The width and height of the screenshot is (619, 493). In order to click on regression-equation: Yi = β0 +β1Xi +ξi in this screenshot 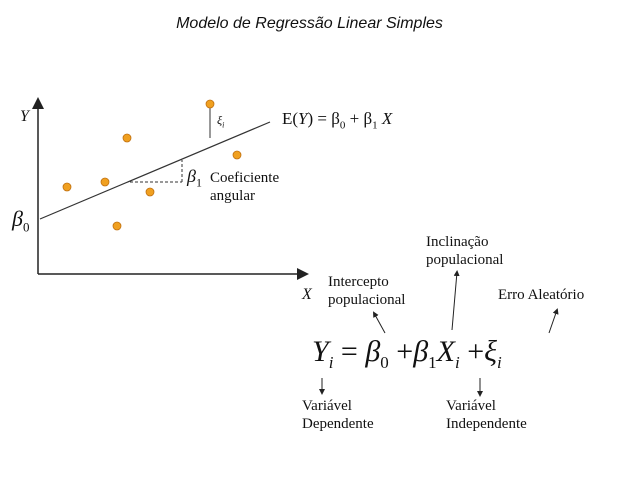, I will do `click(407, 353)`.